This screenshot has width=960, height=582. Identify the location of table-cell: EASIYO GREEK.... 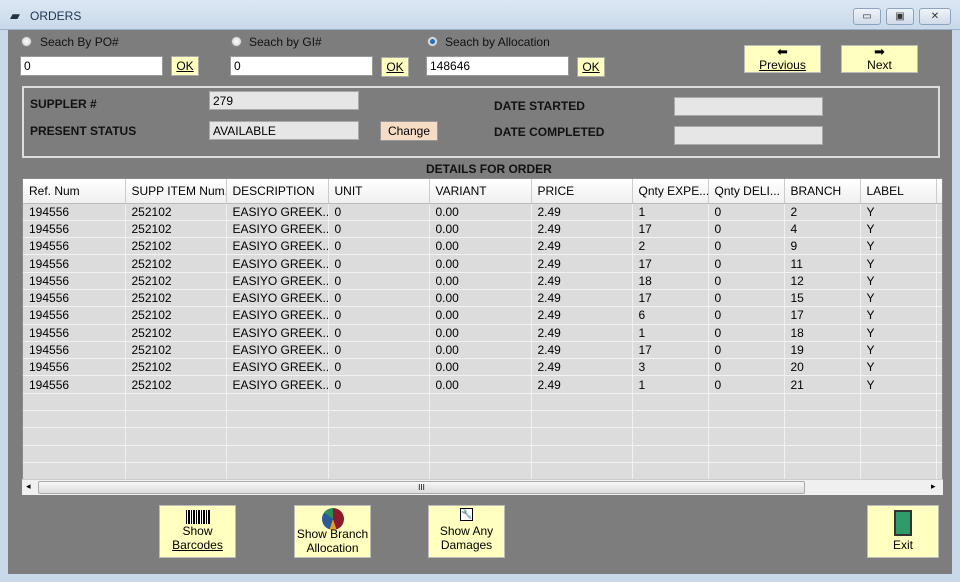
(277, 333).